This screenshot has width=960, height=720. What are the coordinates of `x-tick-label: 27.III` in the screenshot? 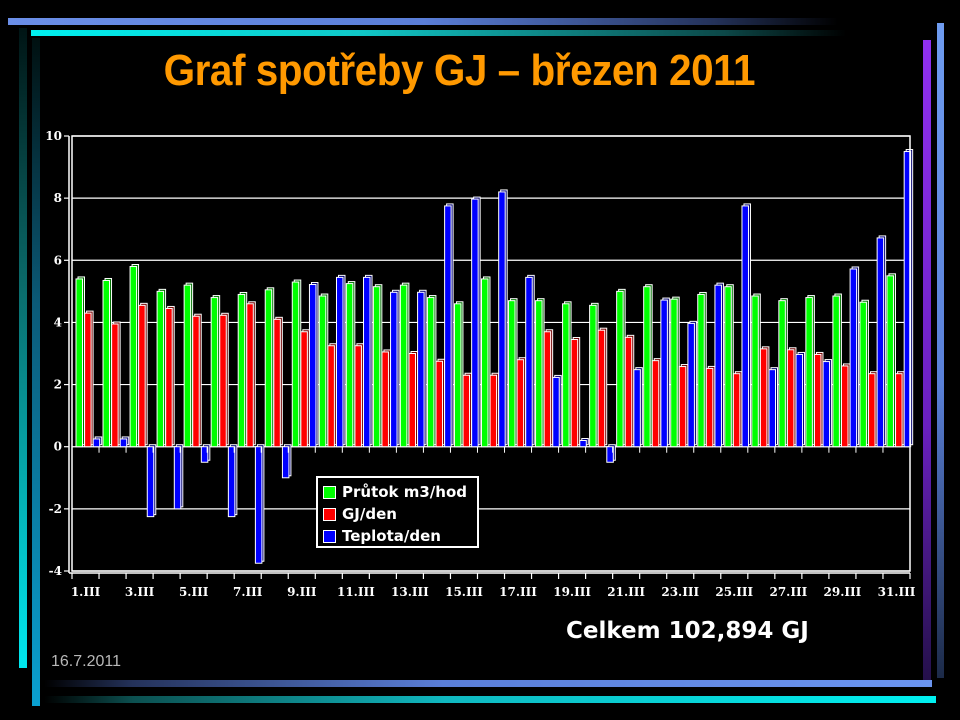 It's located at (788, 592).